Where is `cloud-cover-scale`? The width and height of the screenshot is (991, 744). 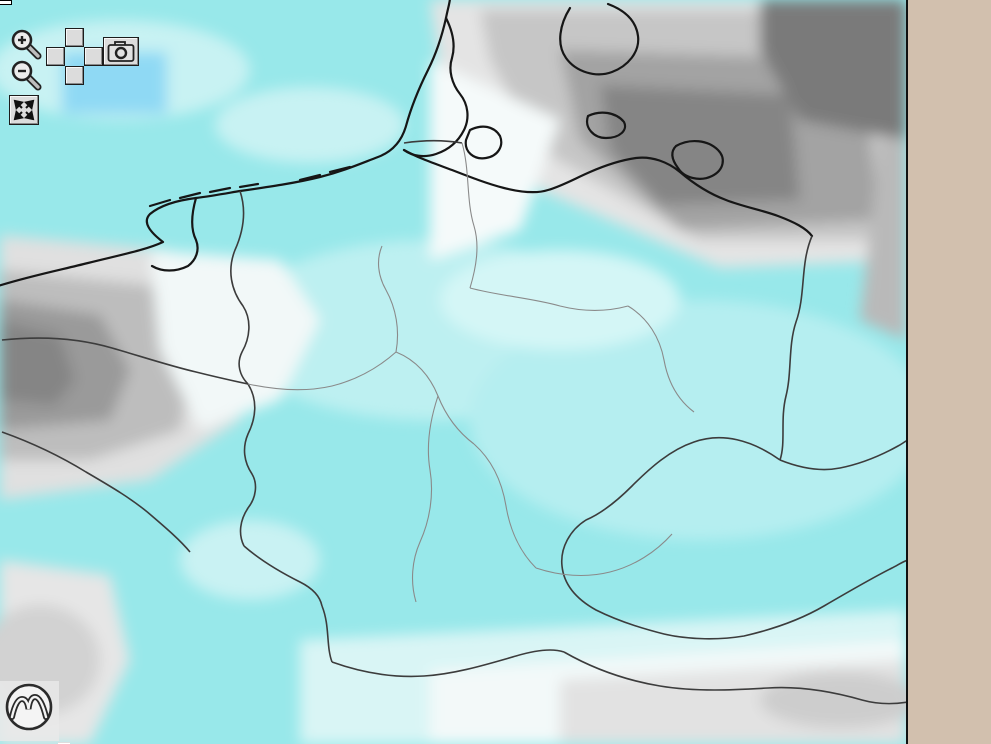 cloud-cover-scale is located at coordinates (949, 400).